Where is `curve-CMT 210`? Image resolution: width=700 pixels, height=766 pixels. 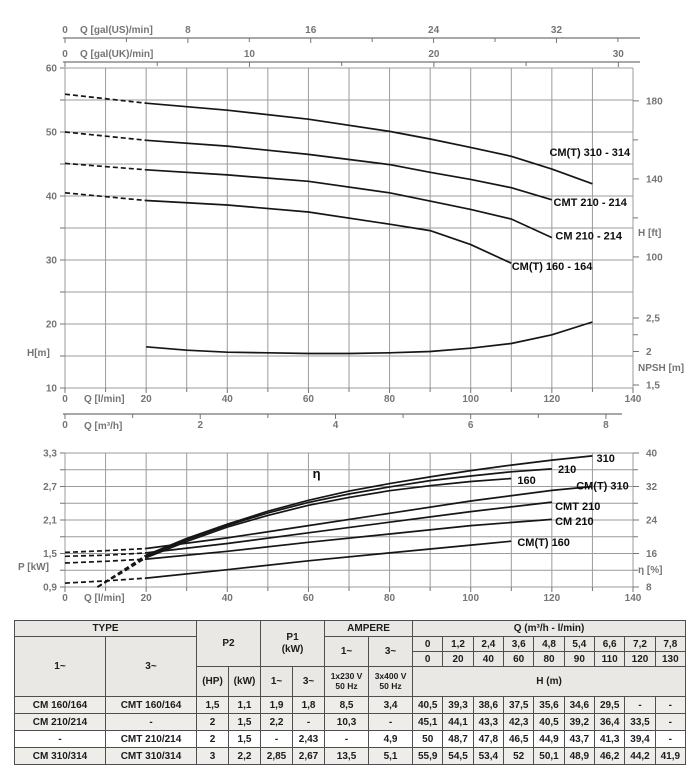
curve-CMT 210 is located at coordinates (349, 527).